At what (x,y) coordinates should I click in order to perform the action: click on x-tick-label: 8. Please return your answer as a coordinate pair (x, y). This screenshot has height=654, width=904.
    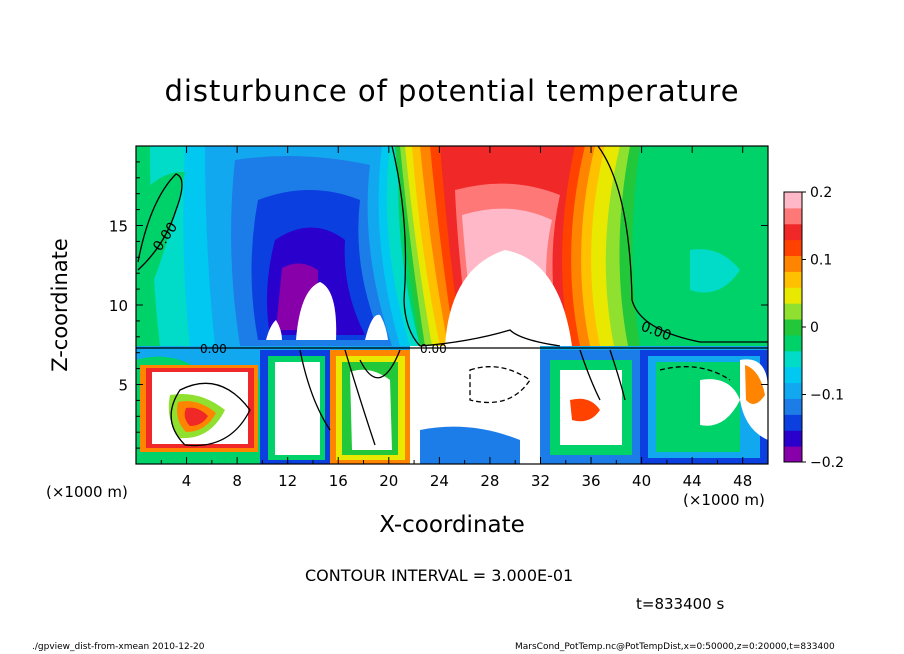
    Looking at the image, I should click on (237, 481).